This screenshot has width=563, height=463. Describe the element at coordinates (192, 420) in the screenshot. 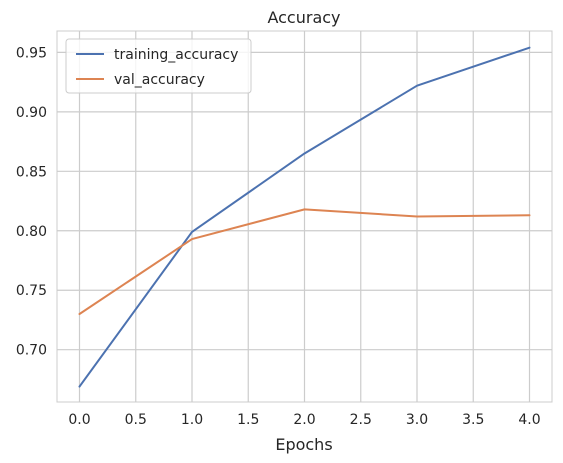

I see `x-tick-label: 1.0` at that location.